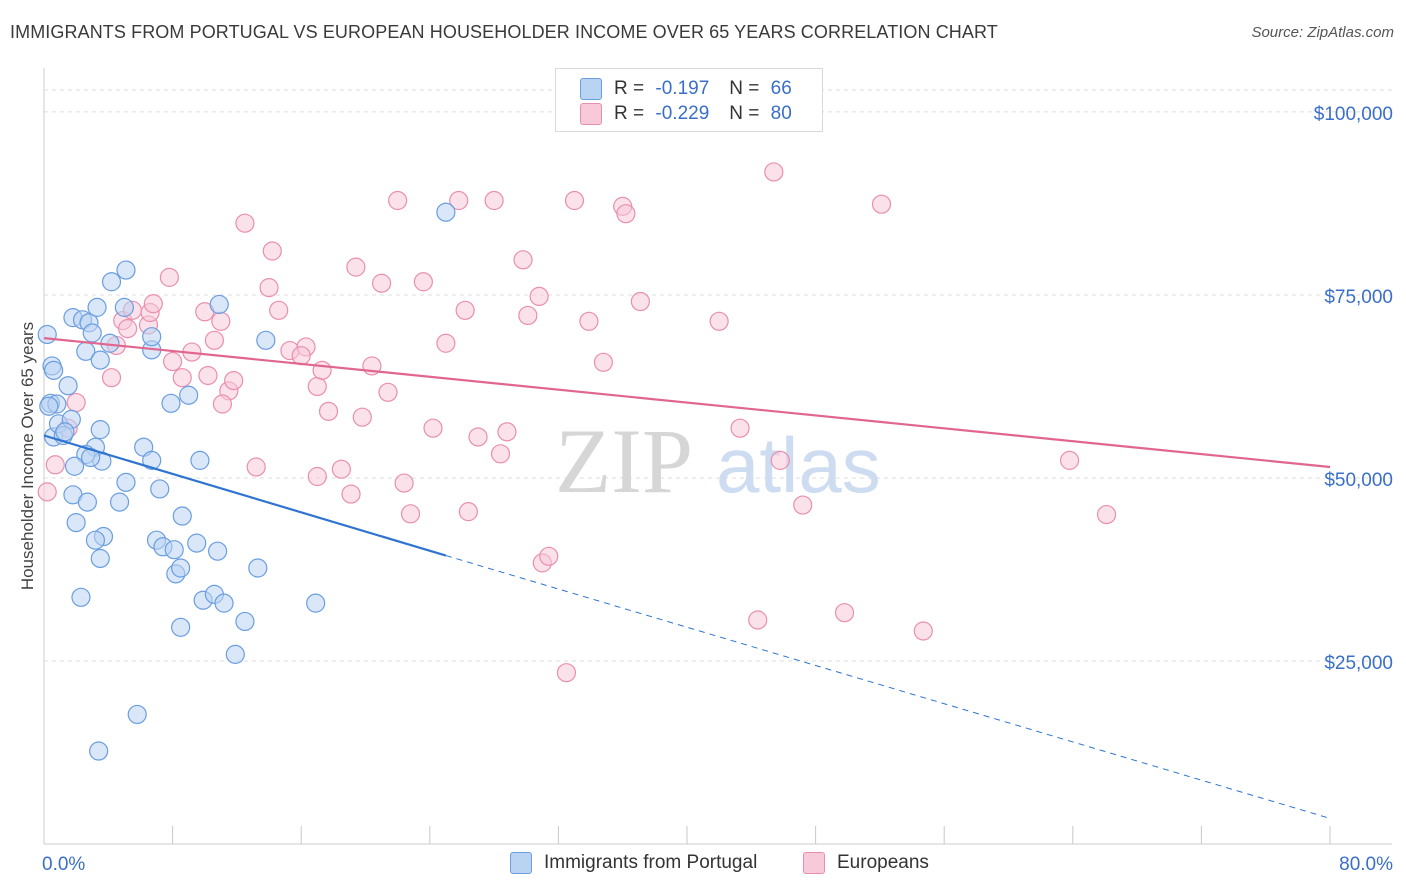  Describe the element at coordinates (624, 461) in the screenshot. I see `watermark-zip: ZIP` at that location.